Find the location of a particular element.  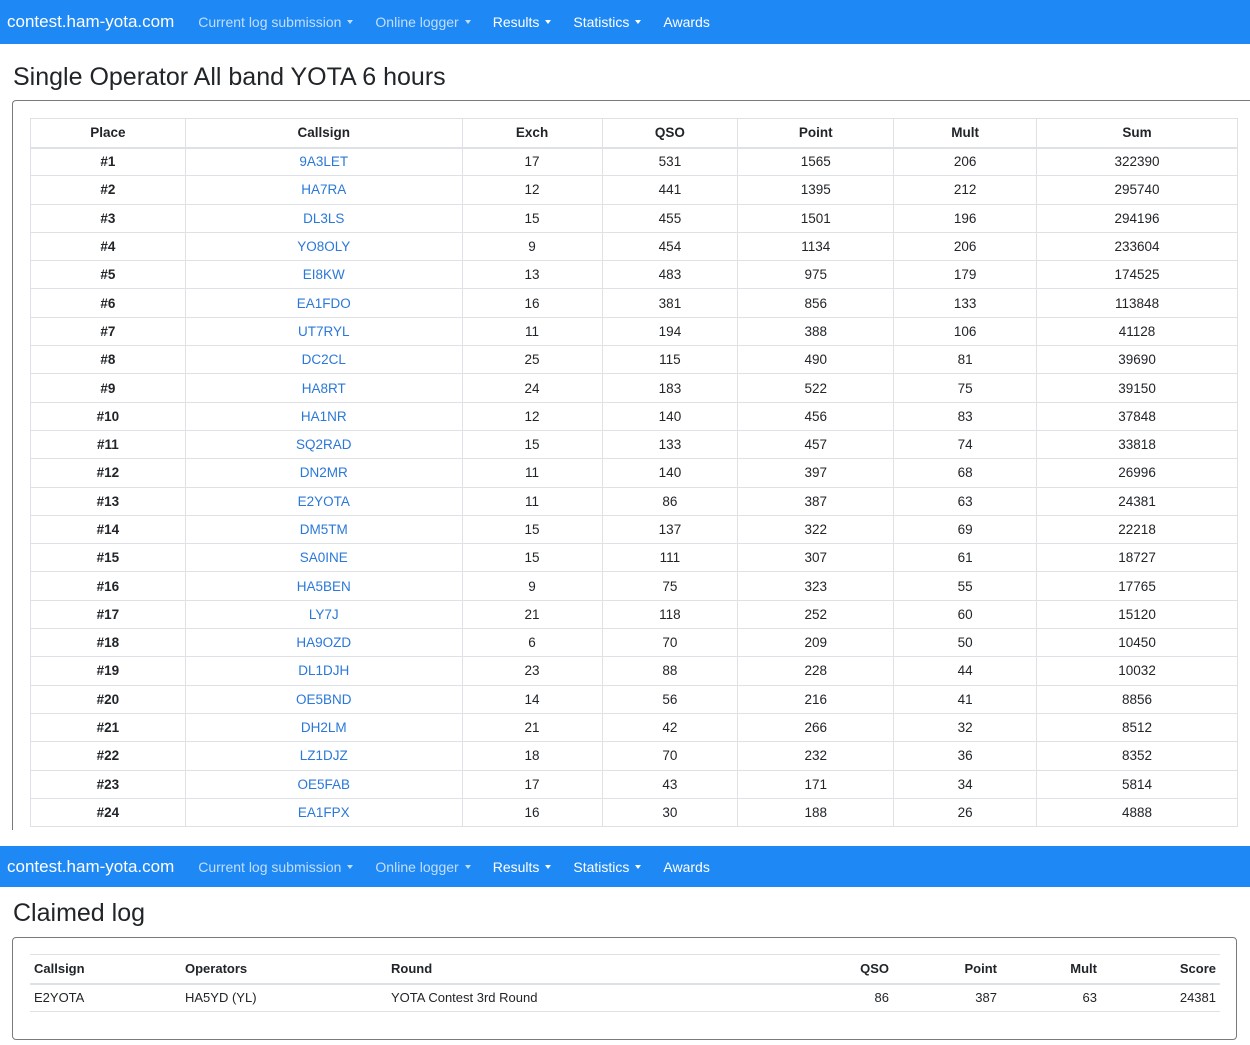

col-header-exch: Exch is located at coordinates (532, 133).